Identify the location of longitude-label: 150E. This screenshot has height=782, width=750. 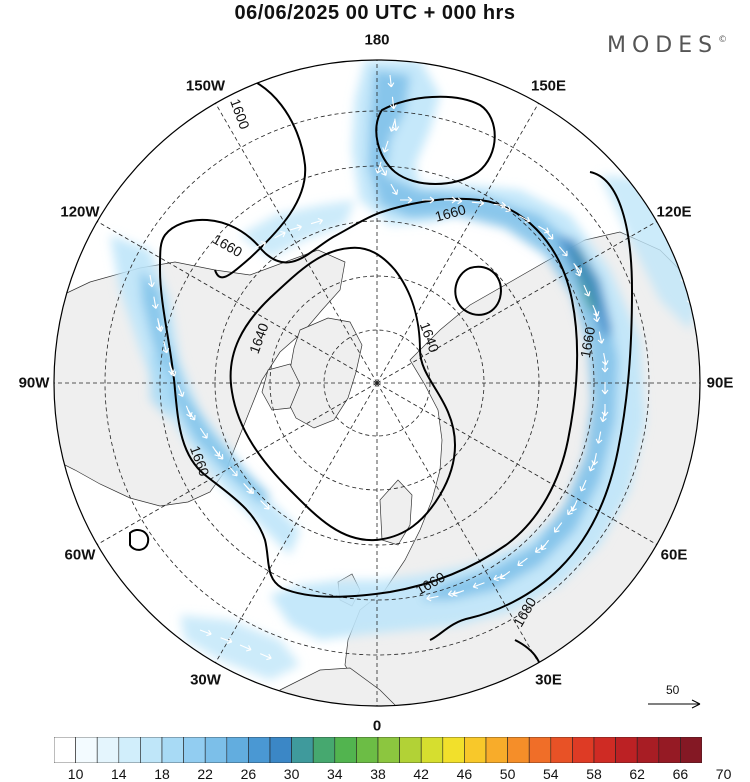
(548, 86).